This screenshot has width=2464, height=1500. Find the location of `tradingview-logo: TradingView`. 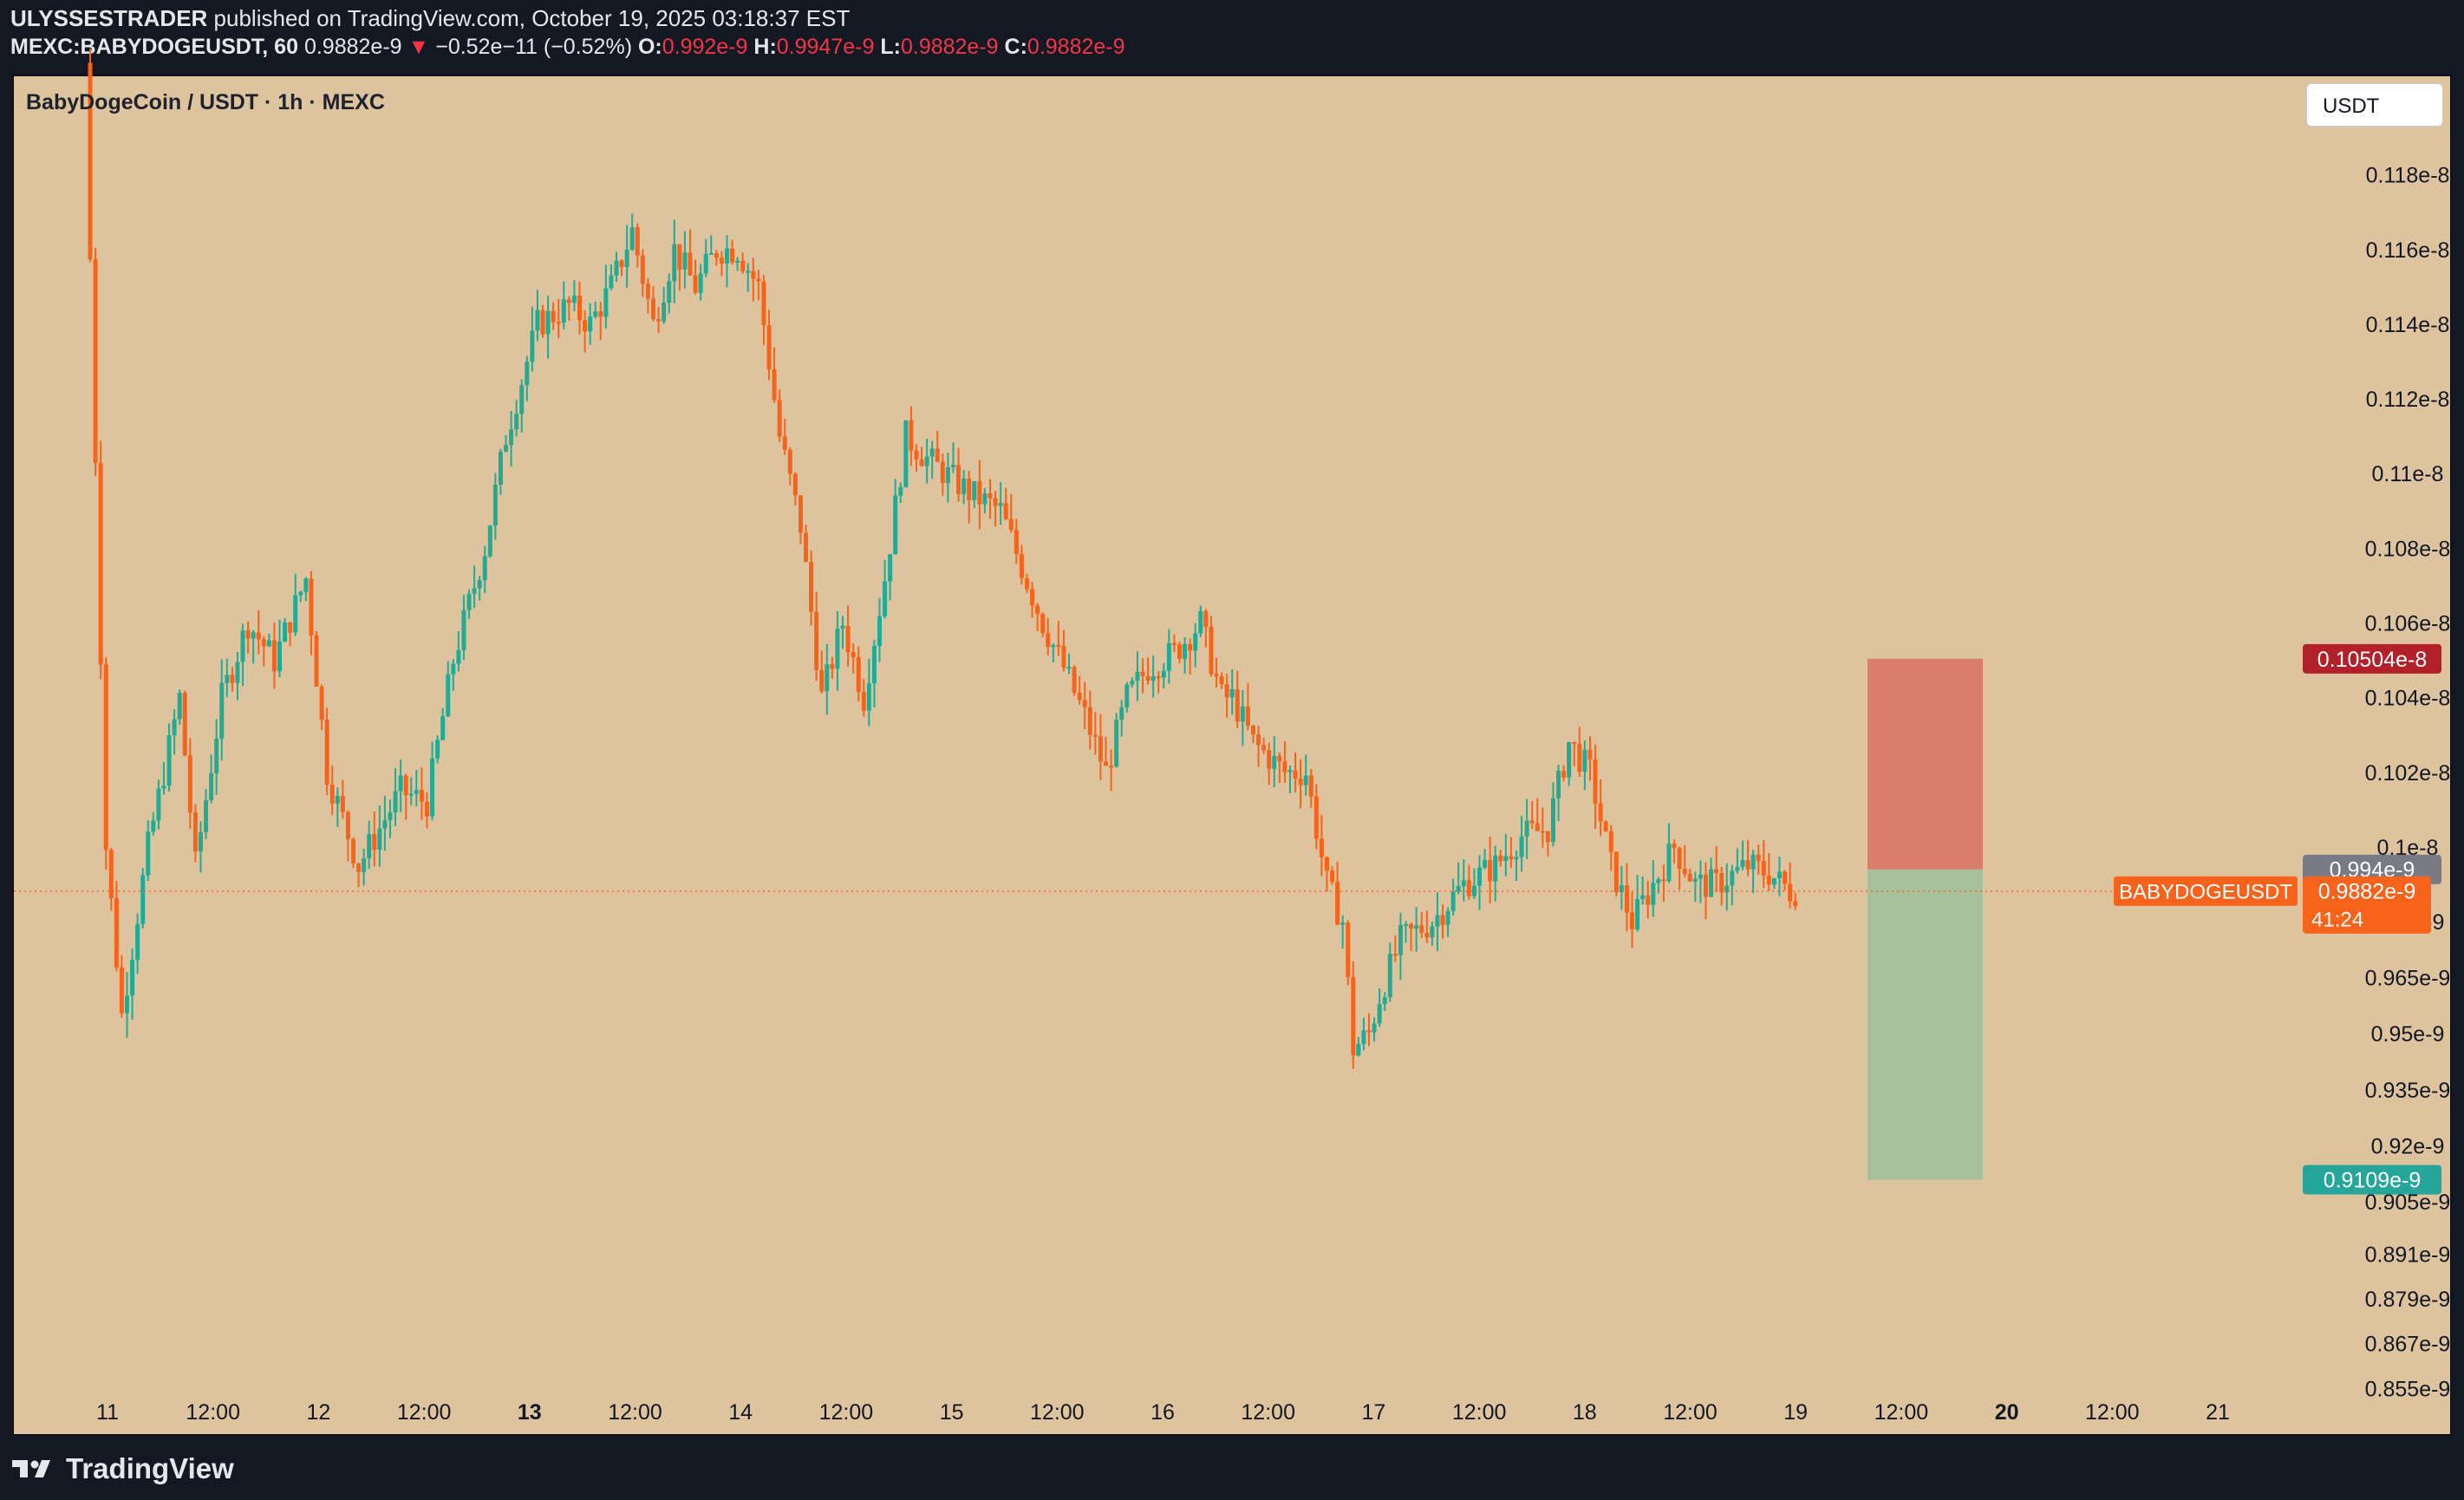

tradingview-logo: TradingView is located at coordinates (122, 1469).